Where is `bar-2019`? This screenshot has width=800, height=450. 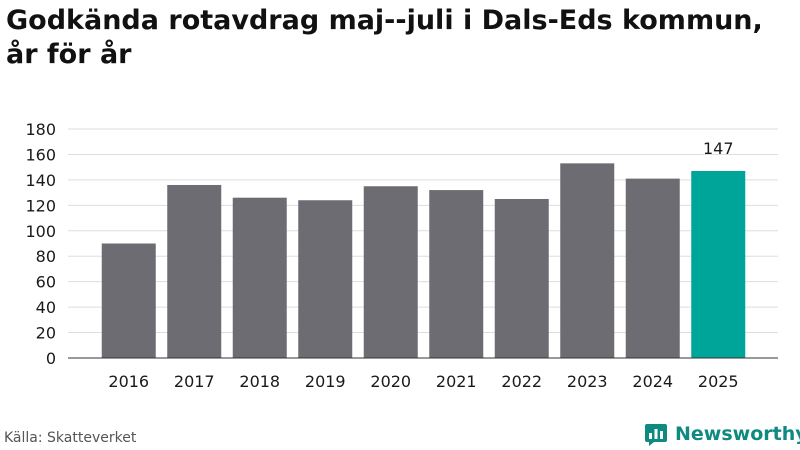
bar-2019 is located at coordinates (325, 279).